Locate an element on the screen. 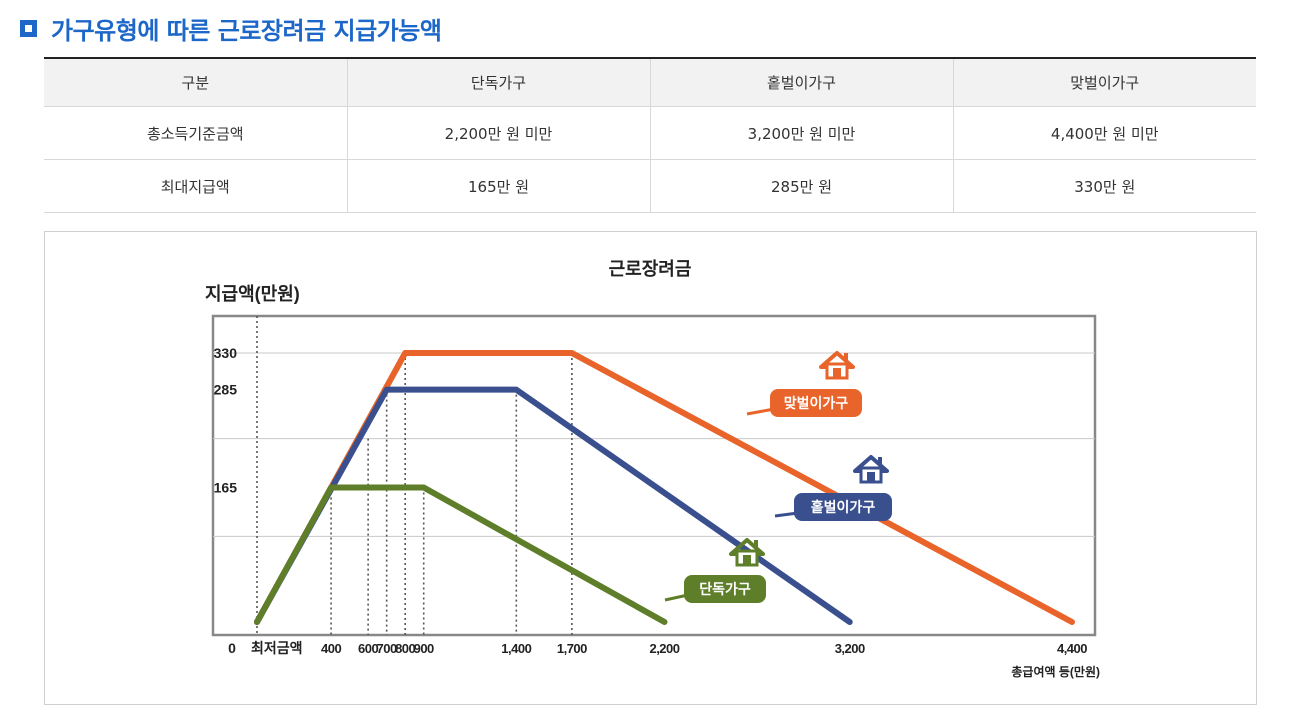  legend-label: 맞벌이가구 is located at coordinates (816, 403).